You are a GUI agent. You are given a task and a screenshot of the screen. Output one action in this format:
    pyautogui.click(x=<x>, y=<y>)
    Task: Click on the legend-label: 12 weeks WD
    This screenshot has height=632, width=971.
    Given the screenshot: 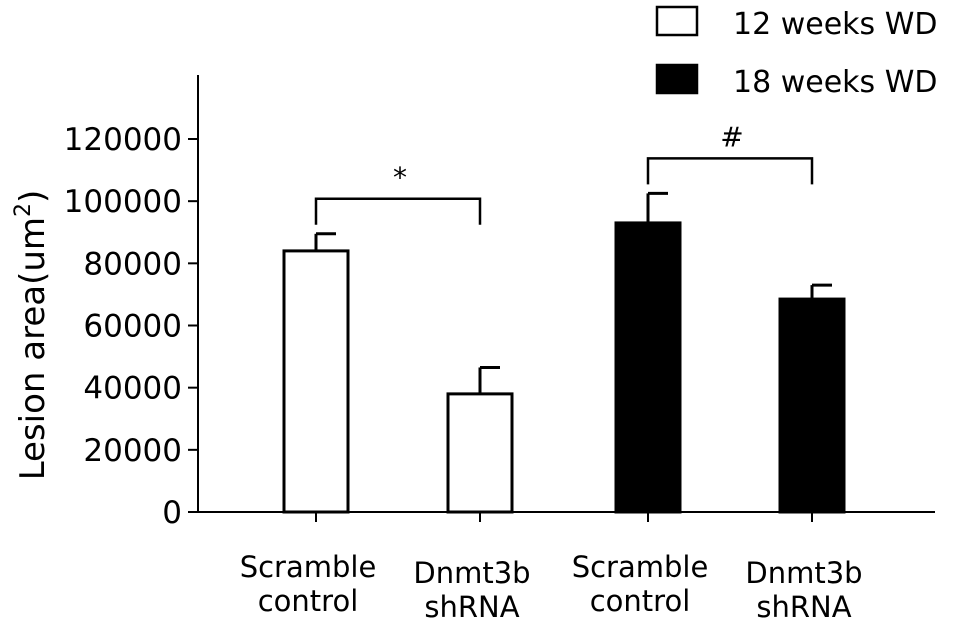 What is the action you would take?
    pyautogui.click(x=835, y=24)
    